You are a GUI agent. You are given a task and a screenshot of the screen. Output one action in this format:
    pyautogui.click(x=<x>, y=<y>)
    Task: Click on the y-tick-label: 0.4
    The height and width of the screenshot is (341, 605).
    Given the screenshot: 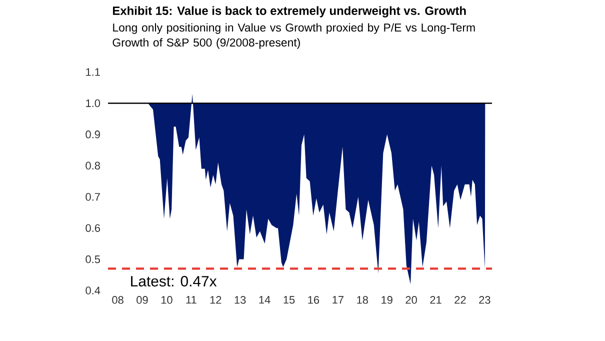 What is the action you would take?
    pyautogui.click(x=93, y=290)
    